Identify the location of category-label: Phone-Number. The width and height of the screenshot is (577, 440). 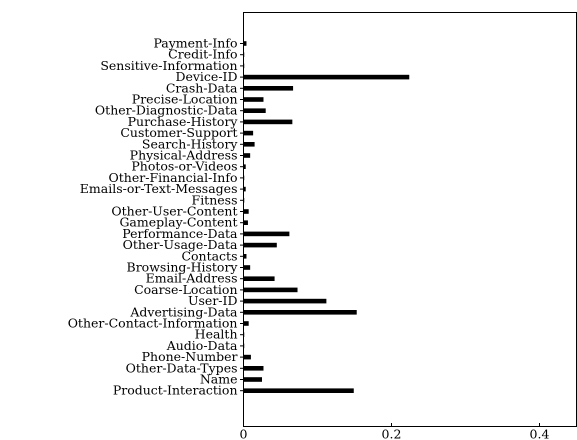
(190, 356).